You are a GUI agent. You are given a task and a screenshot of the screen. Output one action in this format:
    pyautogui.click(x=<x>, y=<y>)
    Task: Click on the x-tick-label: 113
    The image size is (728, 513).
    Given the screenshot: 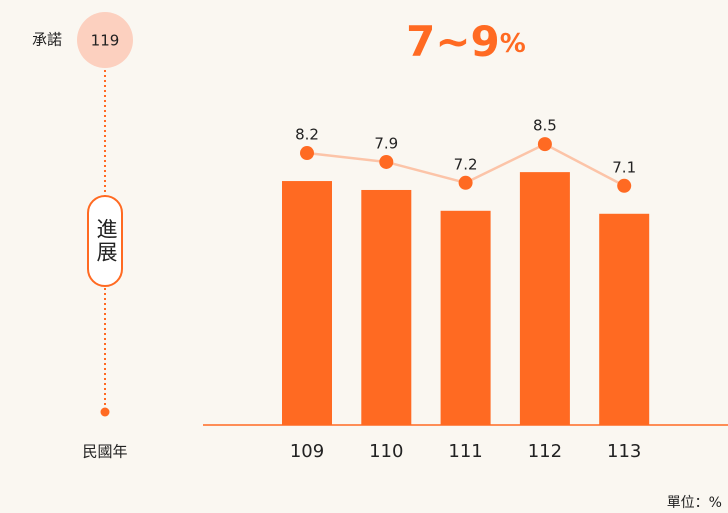 What is the action you would take?
    pyautogui.click(x=624, y=451)
    